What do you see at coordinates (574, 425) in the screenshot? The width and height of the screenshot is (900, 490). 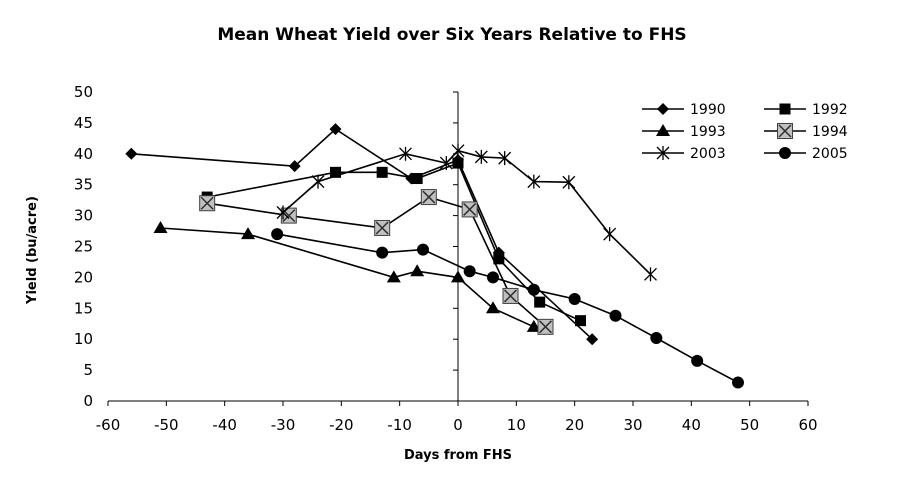 I see `x-tick-label: 20` at bounding box center [574, 425].